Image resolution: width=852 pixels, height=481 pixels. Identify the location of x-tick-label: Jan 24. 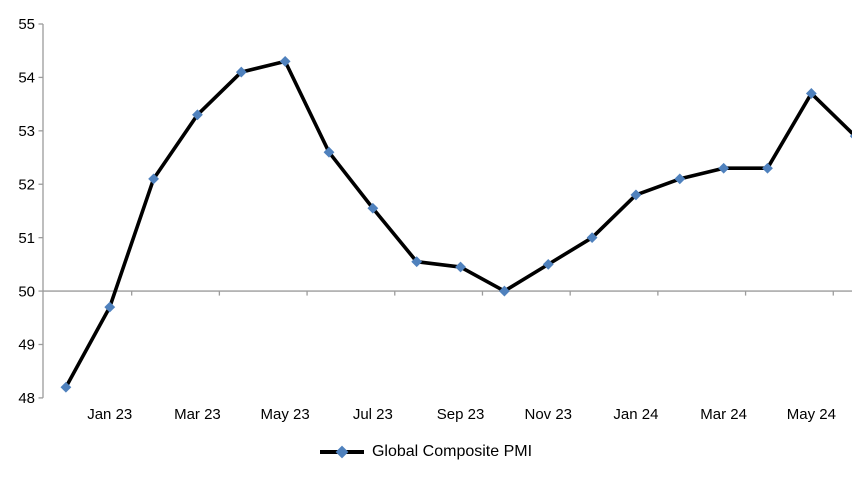
(635, 414).